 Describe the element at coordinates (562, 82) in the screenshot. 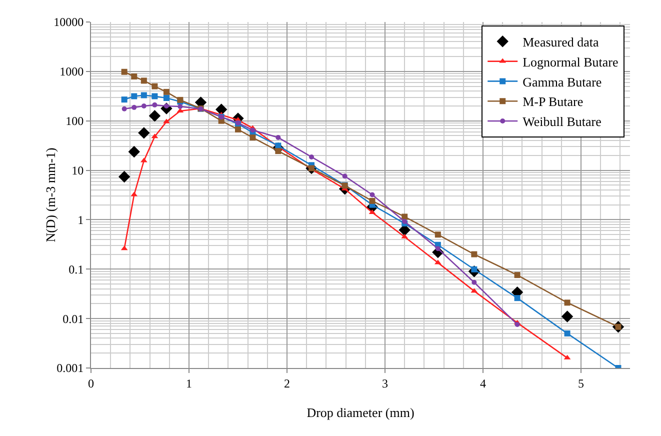

I see `legend-label: Gamma Butare` at that location.